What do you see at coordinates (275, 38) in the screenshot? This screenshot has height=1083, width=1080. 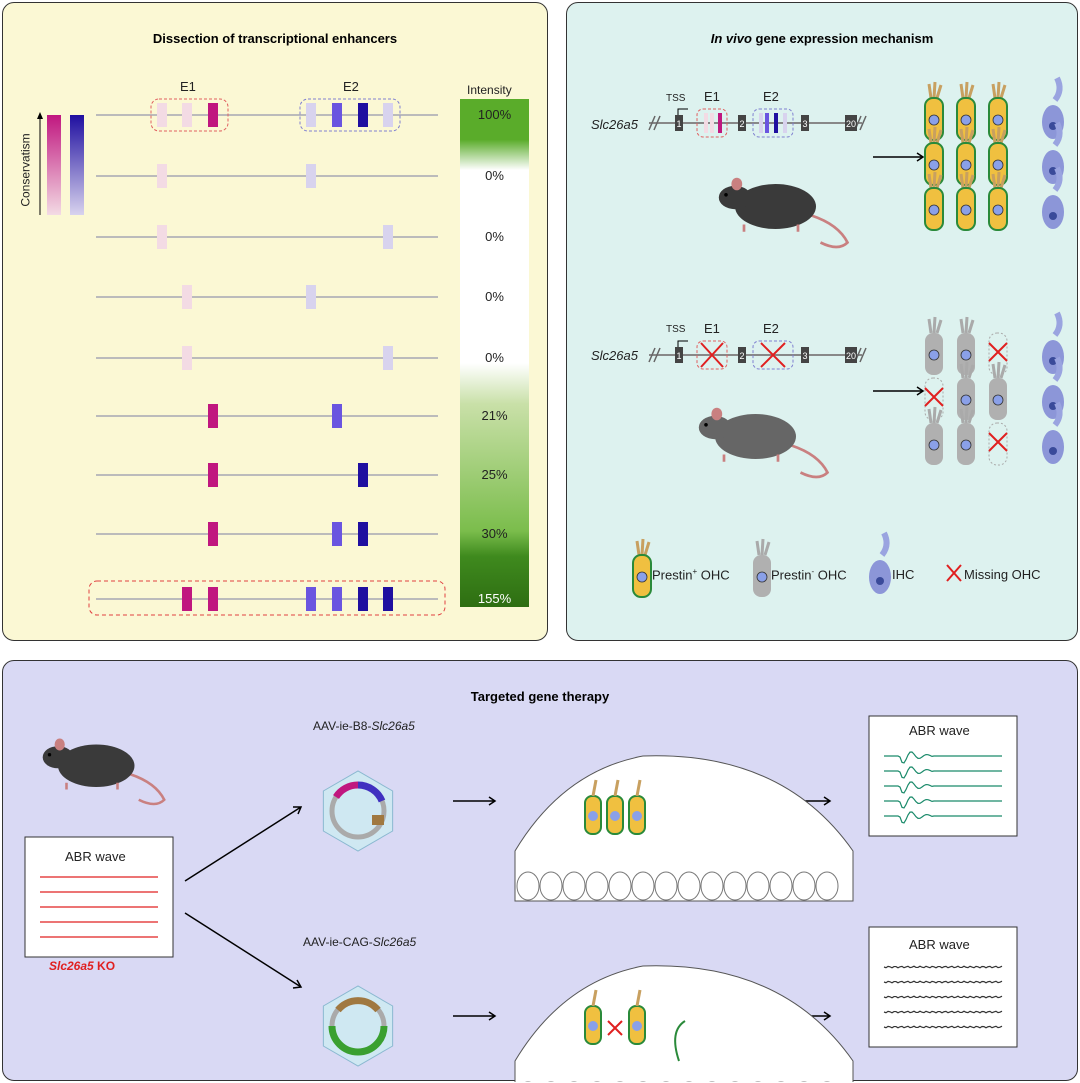 I see `panel-title: Dissection of transcriptional enhancers` at bounding box center [275, 38].